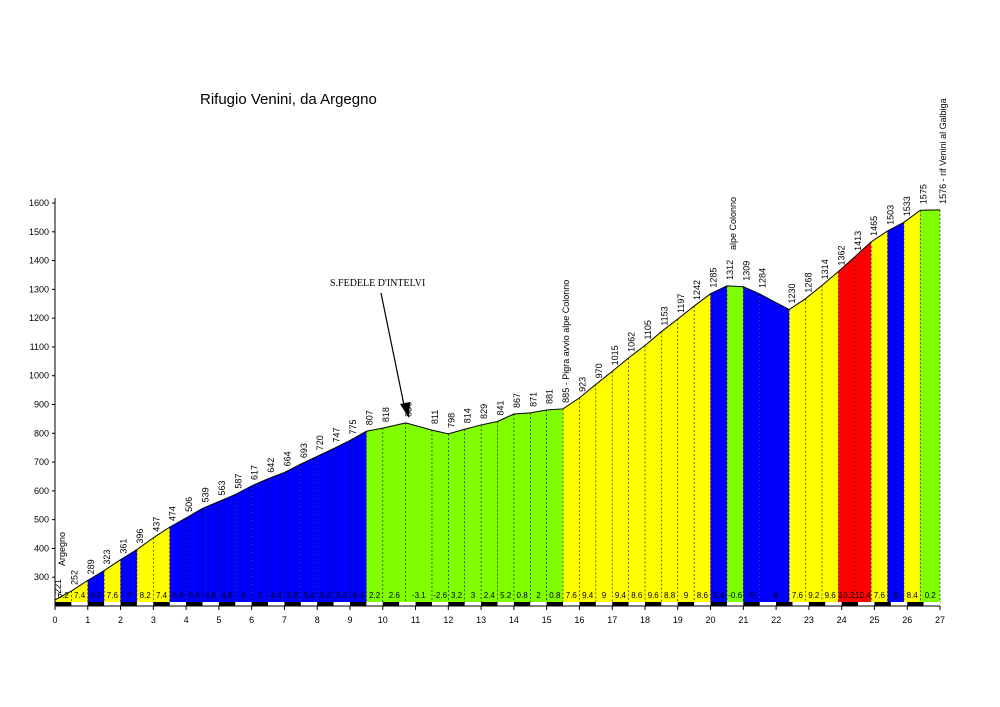  What do you see at coordinates (440, 595) in the screenshot?
I see `grade-label: -2.6` at bounding box center [440, 595].